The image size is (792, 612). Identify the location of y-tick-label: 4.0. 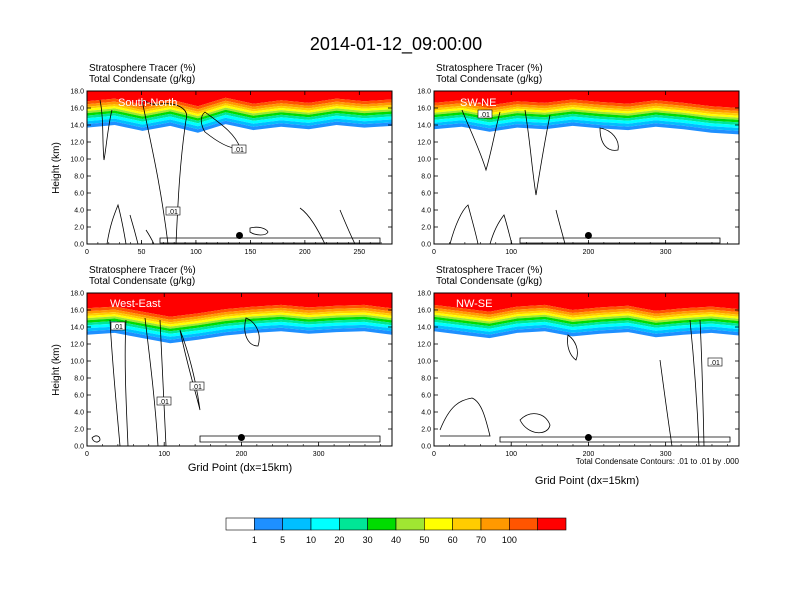
(79, 413).